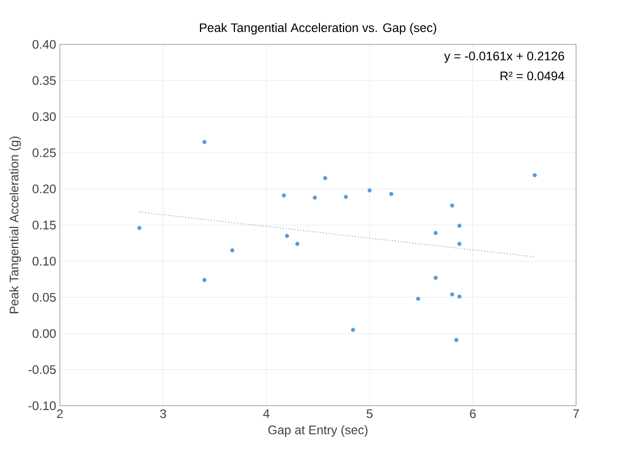  I want to click on x-tick-label: 7, so click(576, 413).